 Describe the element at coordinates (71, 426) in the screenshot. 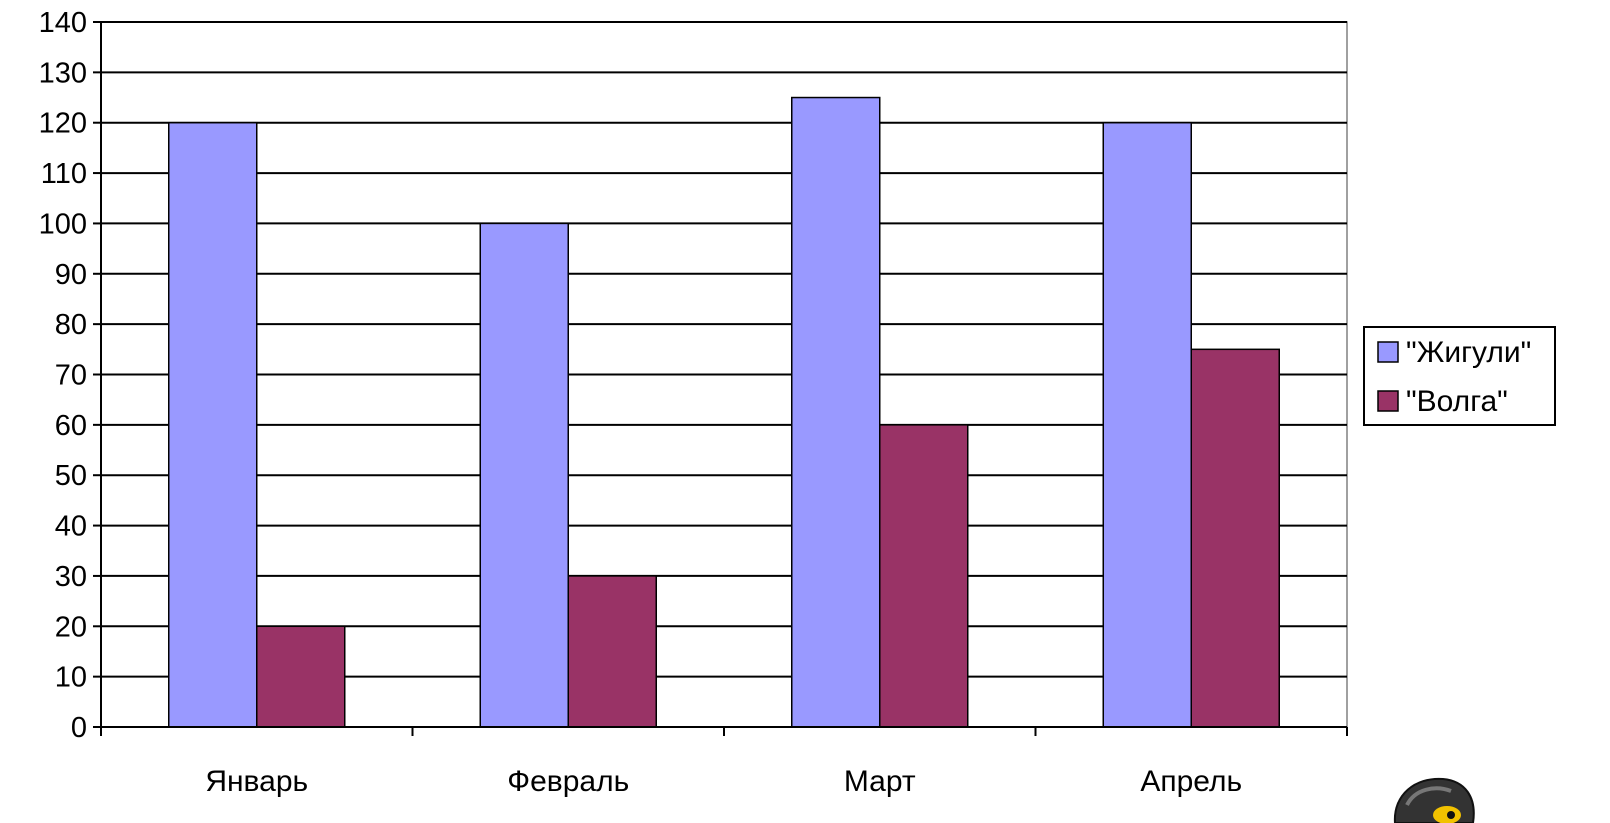

I see `y-tick-label: 60` at that location.